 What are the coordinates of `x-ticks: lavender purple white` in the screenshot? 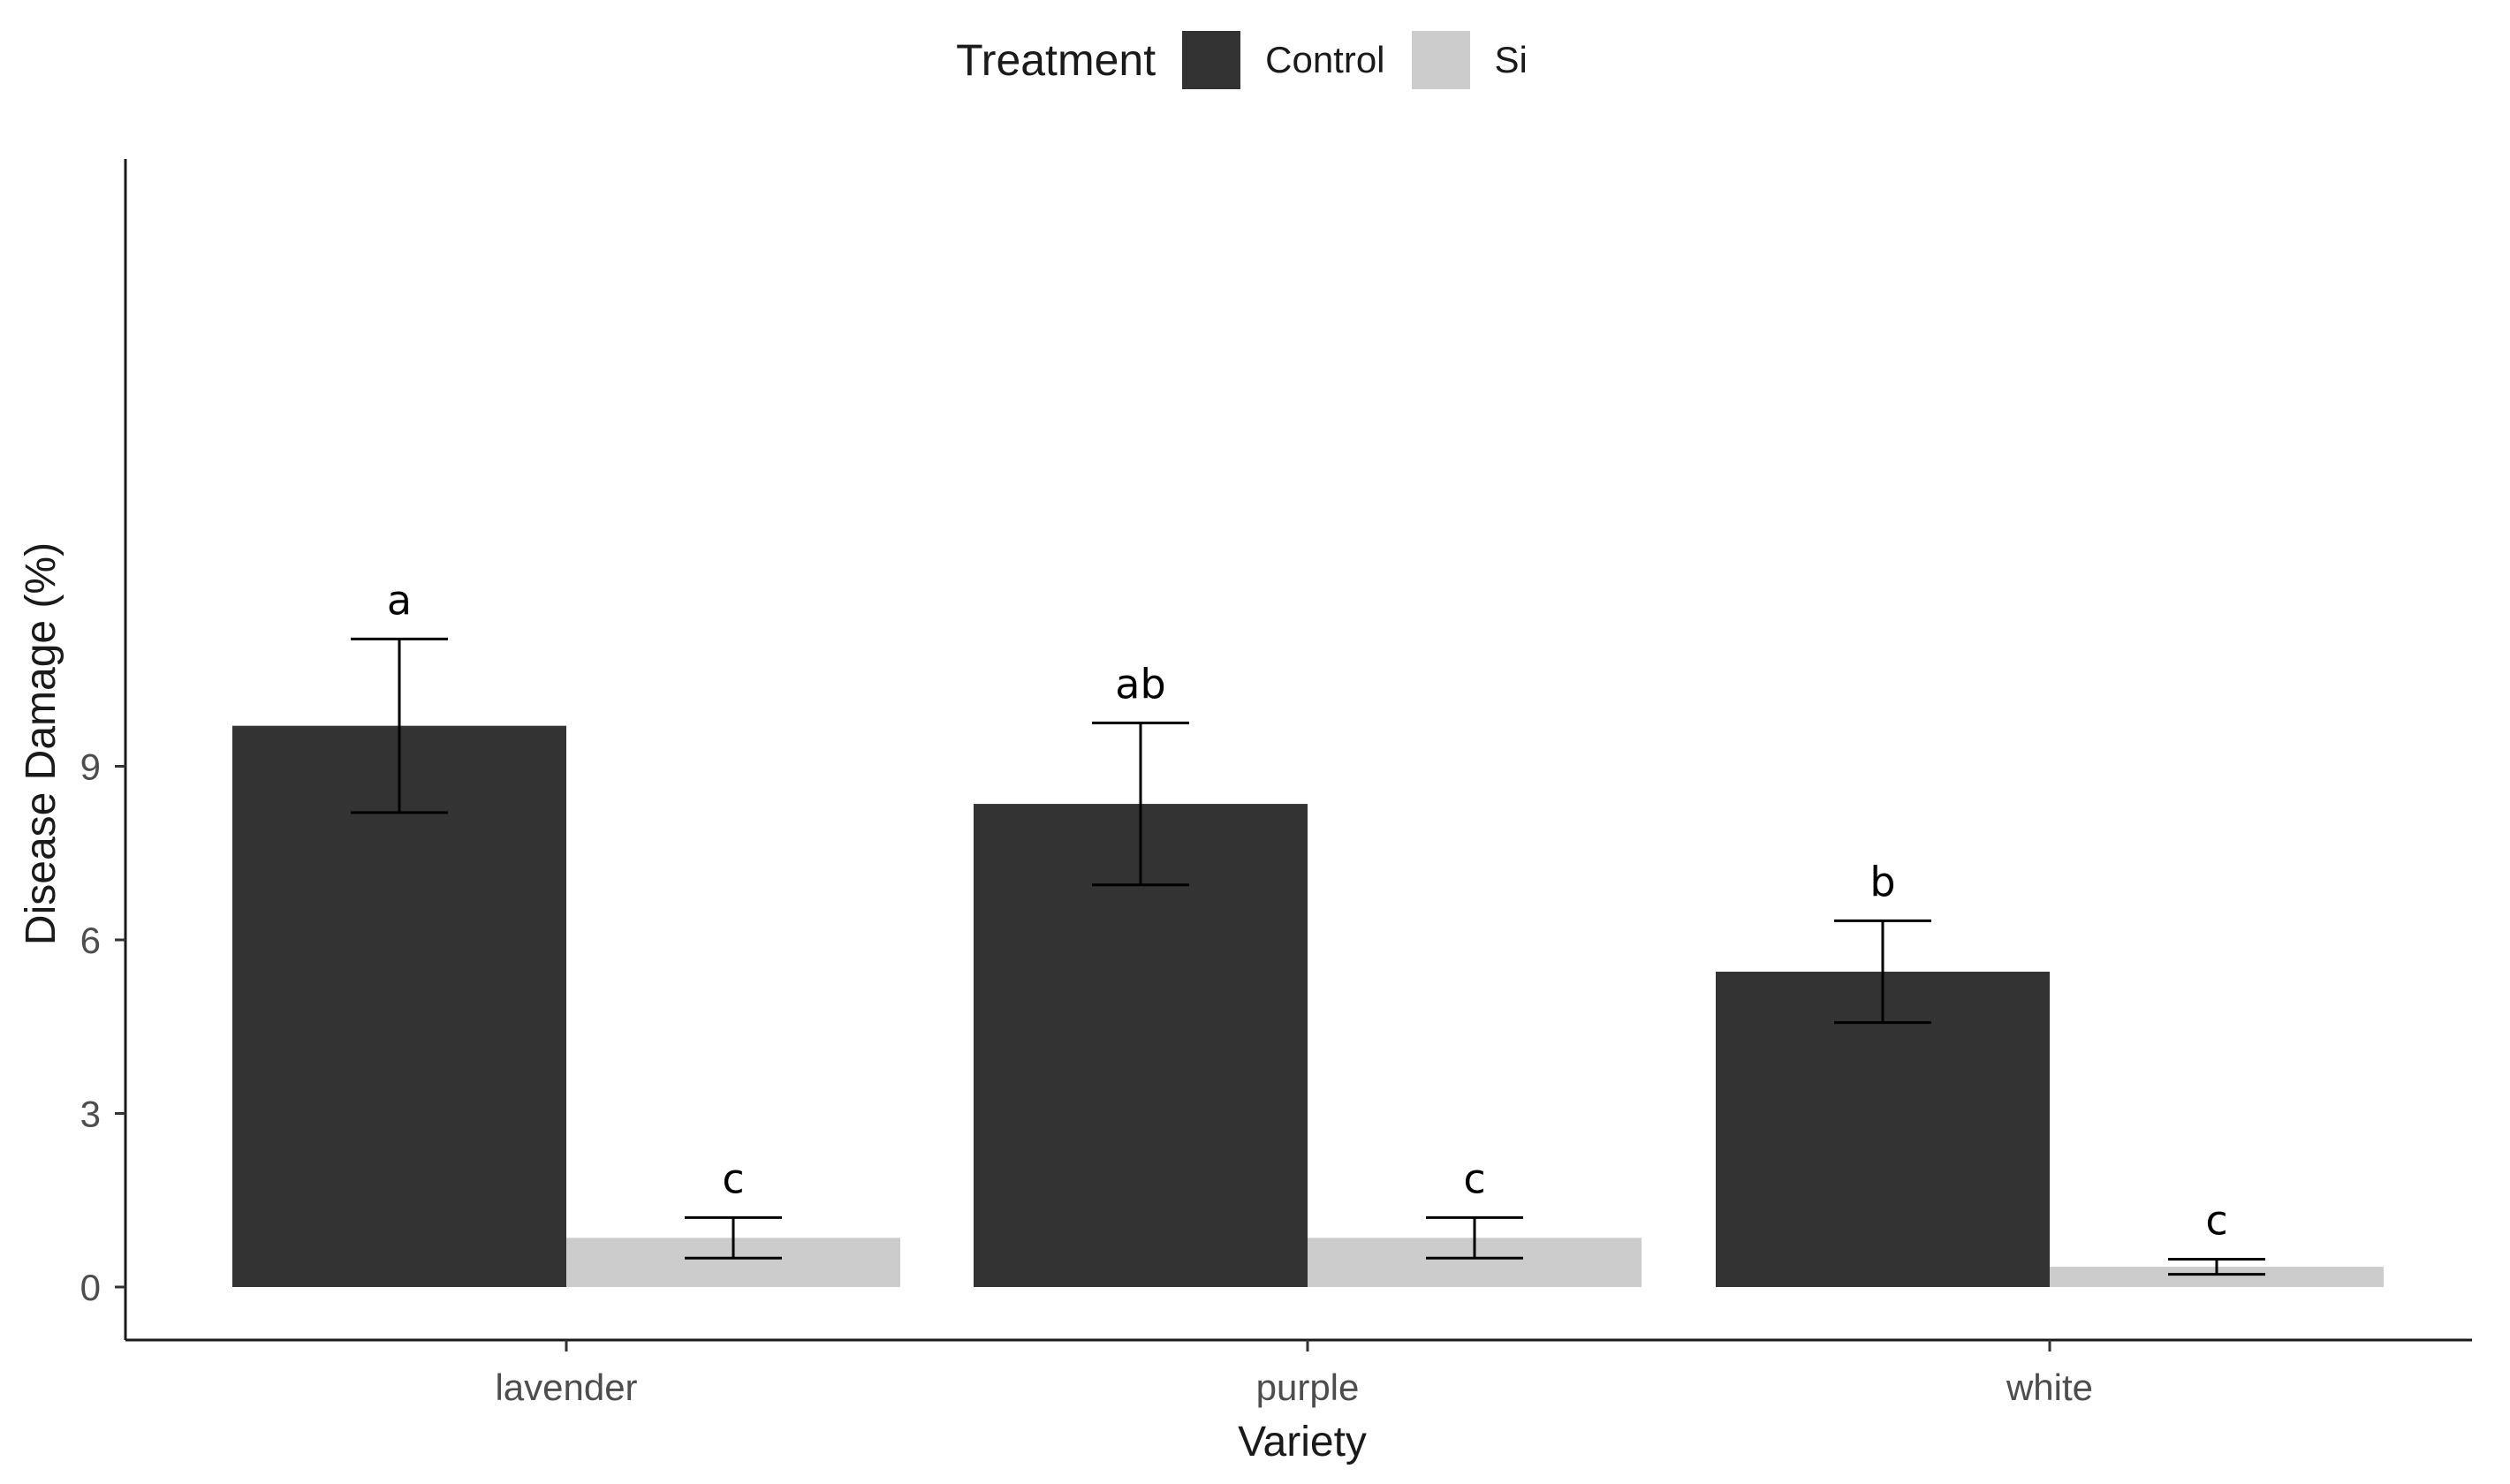 It's located at (1294, 1374).